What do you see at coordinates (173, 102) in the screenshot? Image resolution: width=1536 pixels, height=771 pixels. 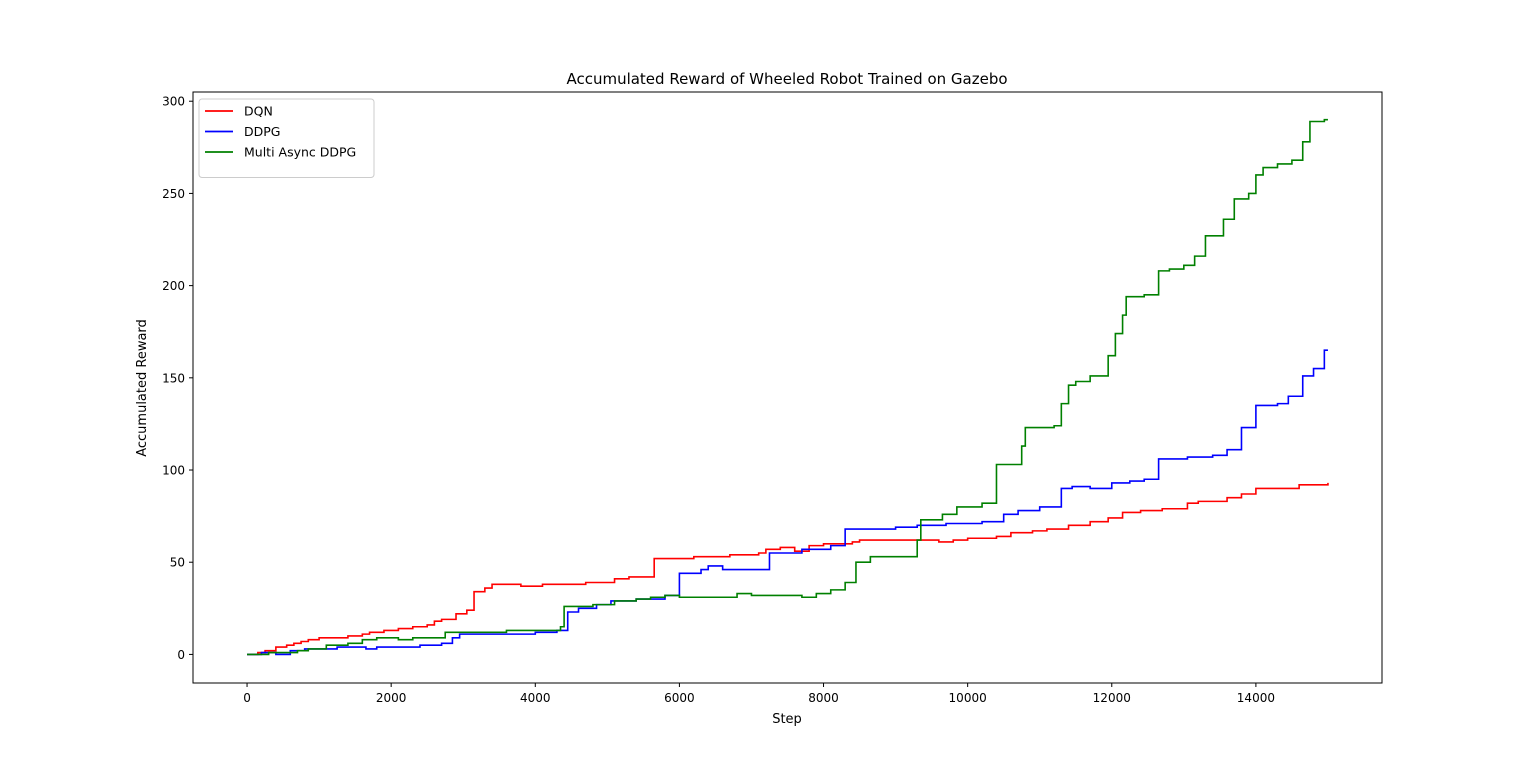 I see `y-tick-label: 300` at bounding box center [173, 102].